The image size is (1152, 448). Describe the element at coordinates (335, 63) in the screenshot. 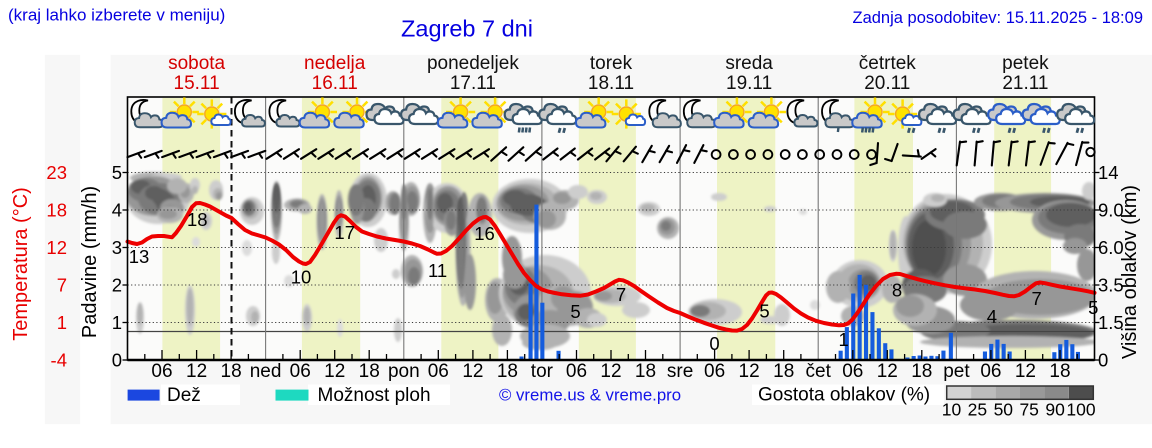

I see `svg-text: nedelja` at that location.